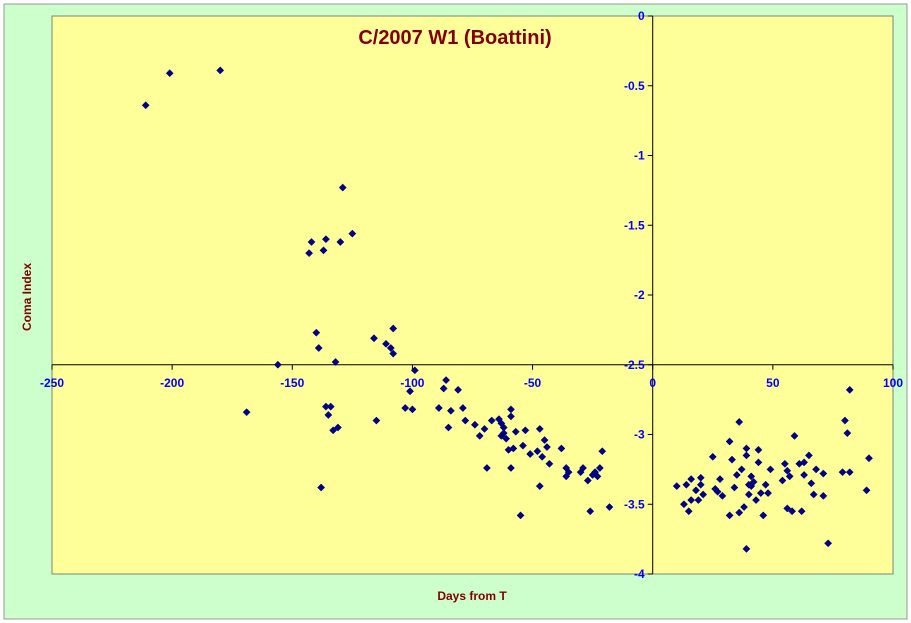 This screenshot has height=623, width=911. I want to click on y-tick-label: -0.5, so click(634, 86).